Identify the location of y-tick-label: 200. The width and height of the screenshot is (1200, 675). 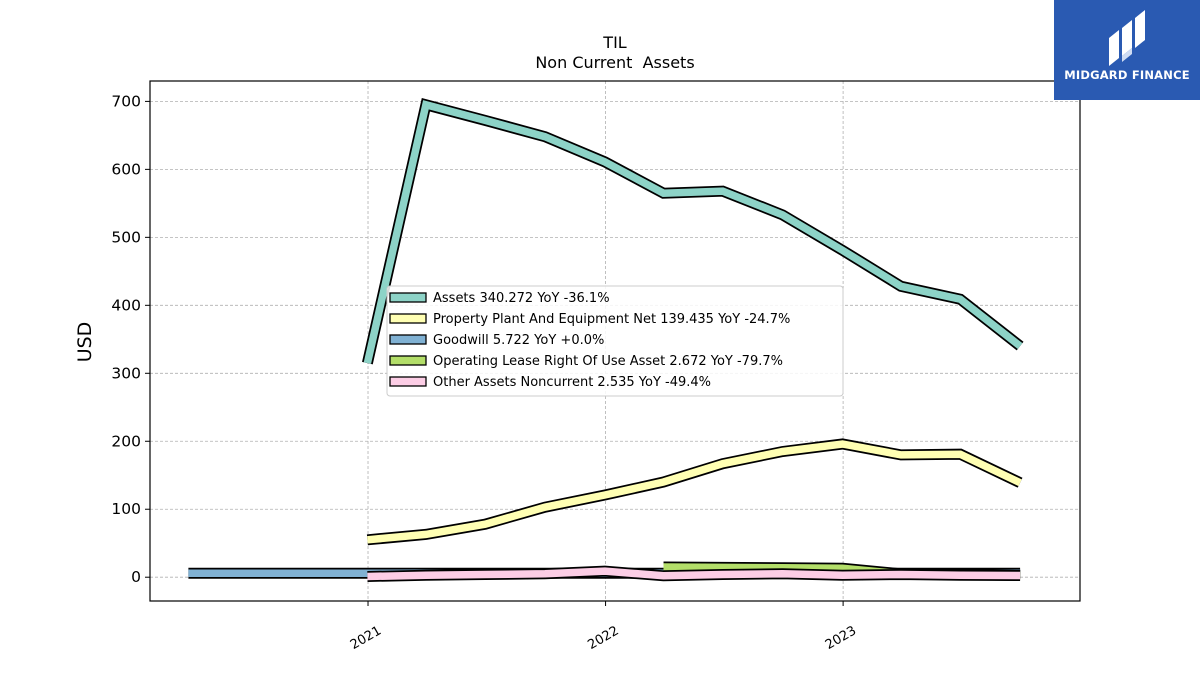
(126, 441).